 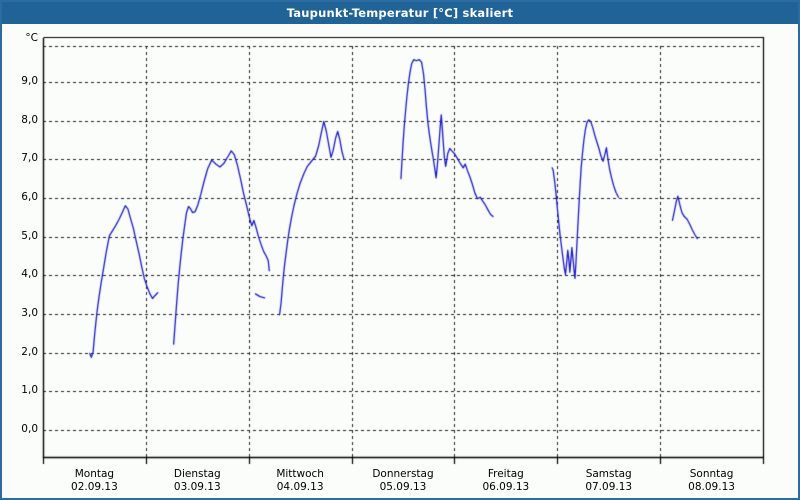 What do you see at coordinates (29, 274) in the screenshot?
I see `y-axis-tick-label: 4,0` at bounding box center [29, 274].